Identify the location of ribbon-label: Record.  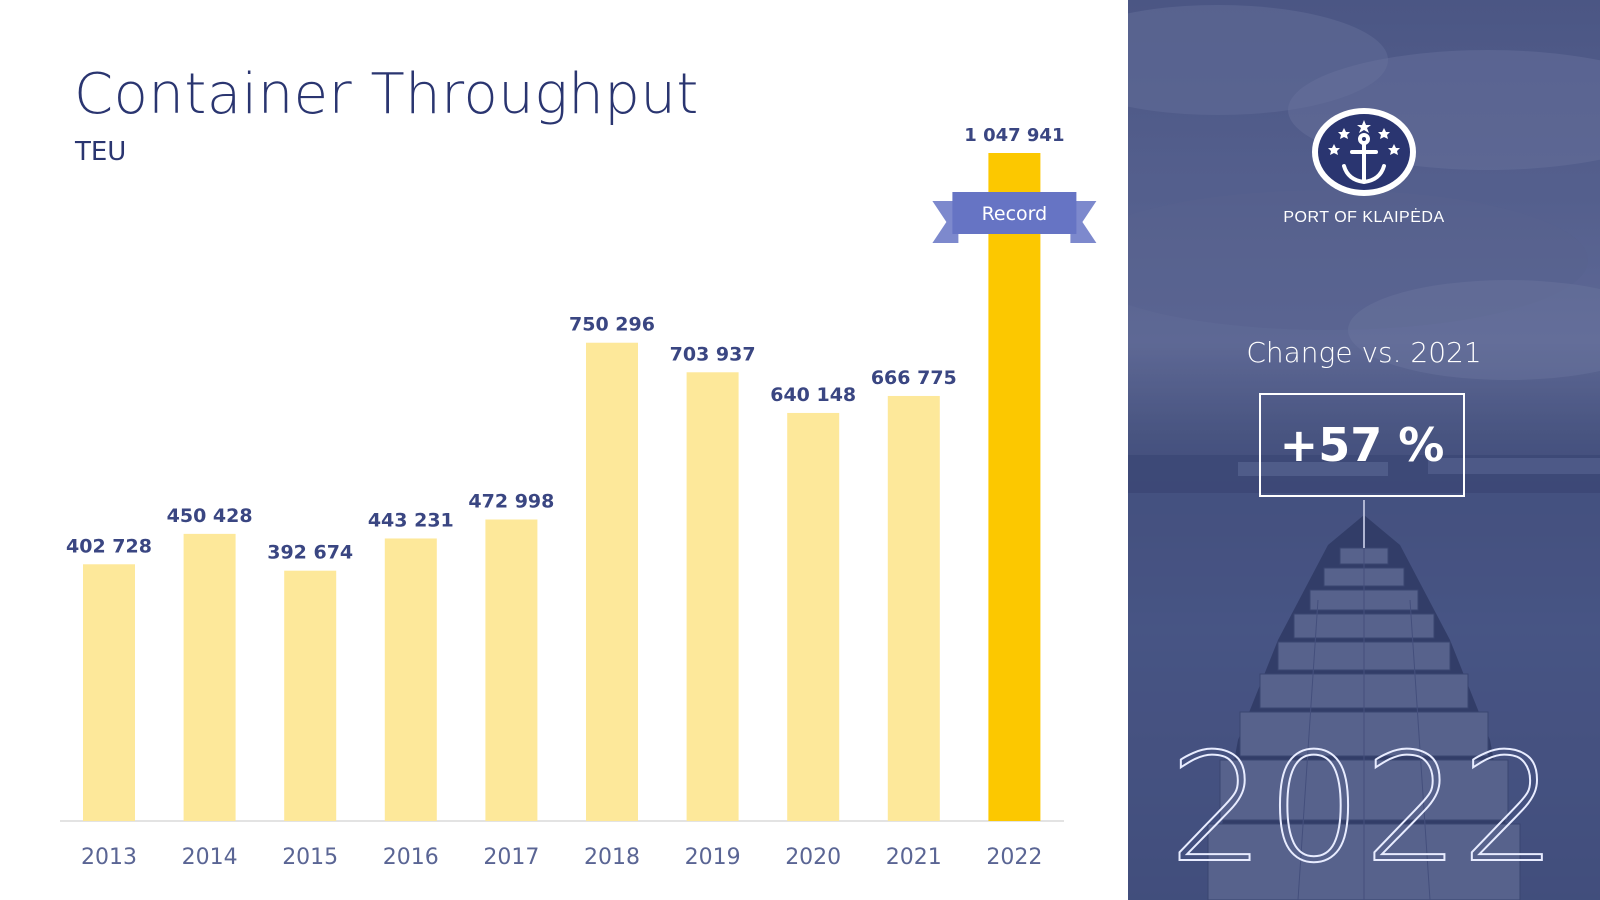
(1015, 214).